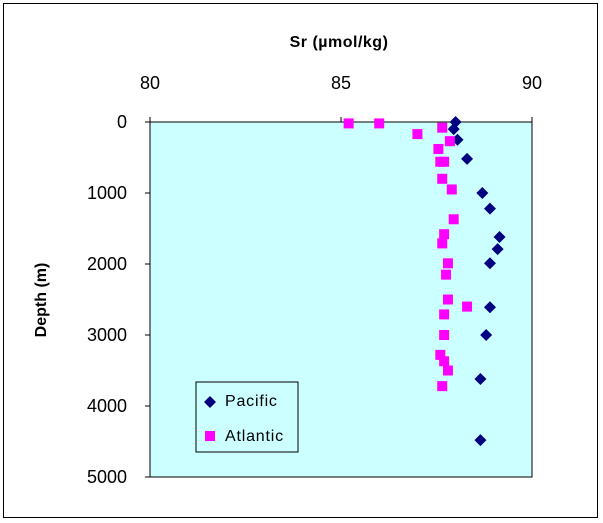 This screenshot has height=523, width=603. I want to click on legend-marker-atlantic, so click(210, 436).